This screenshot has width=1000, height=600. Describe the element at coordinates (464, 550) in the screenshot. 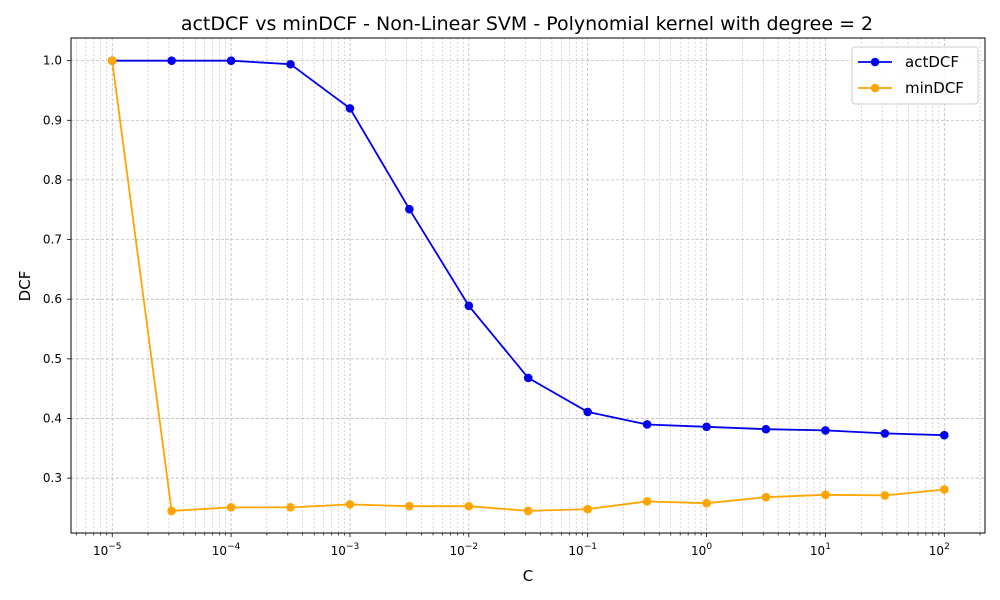

I see `x-tick-label: 10⁻²` at that location.